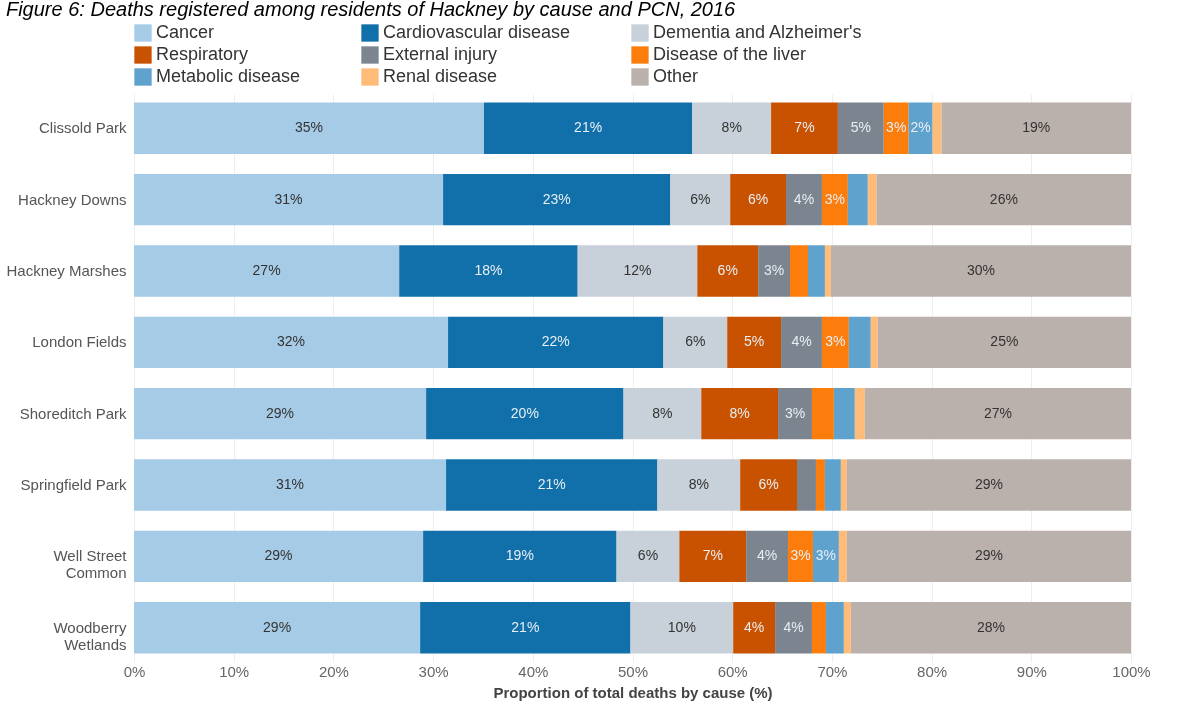 The image size is (1192, 718). Describe the element at coordinates (72, 199) in the screenshot. I see `y-tick-label: Hackney Downs` at that location.